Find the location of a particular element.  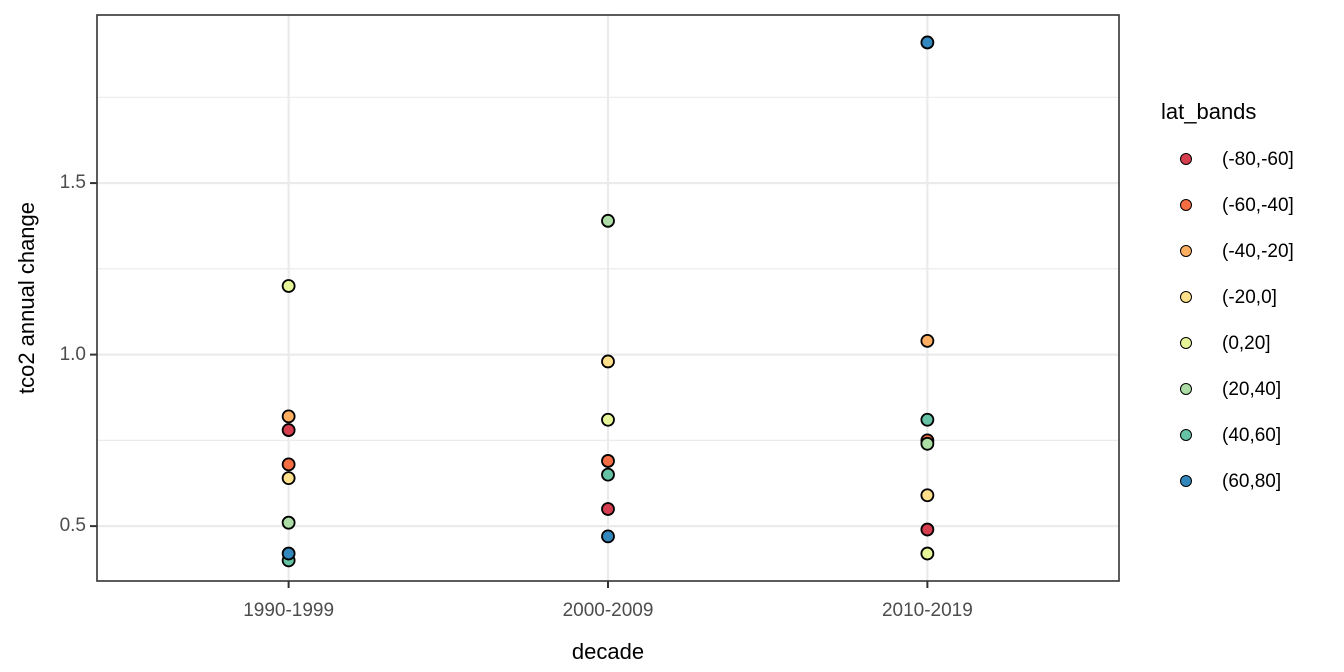

legend-title: lat_bands is located at coordinates (1209, 111).